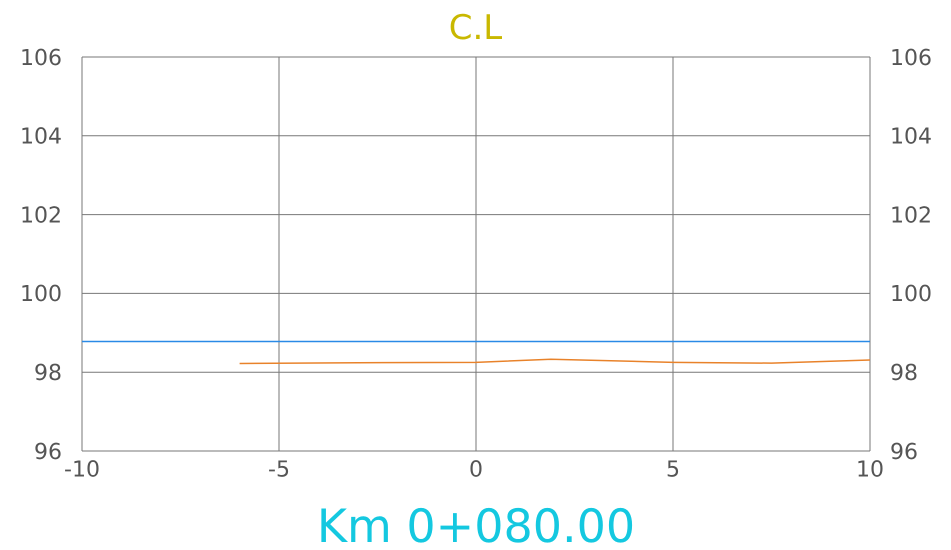  What do you see at coordinates (904, 373) in the screenshot?
I see `y2-tick-label: 98` at bounding box center [904, 373].